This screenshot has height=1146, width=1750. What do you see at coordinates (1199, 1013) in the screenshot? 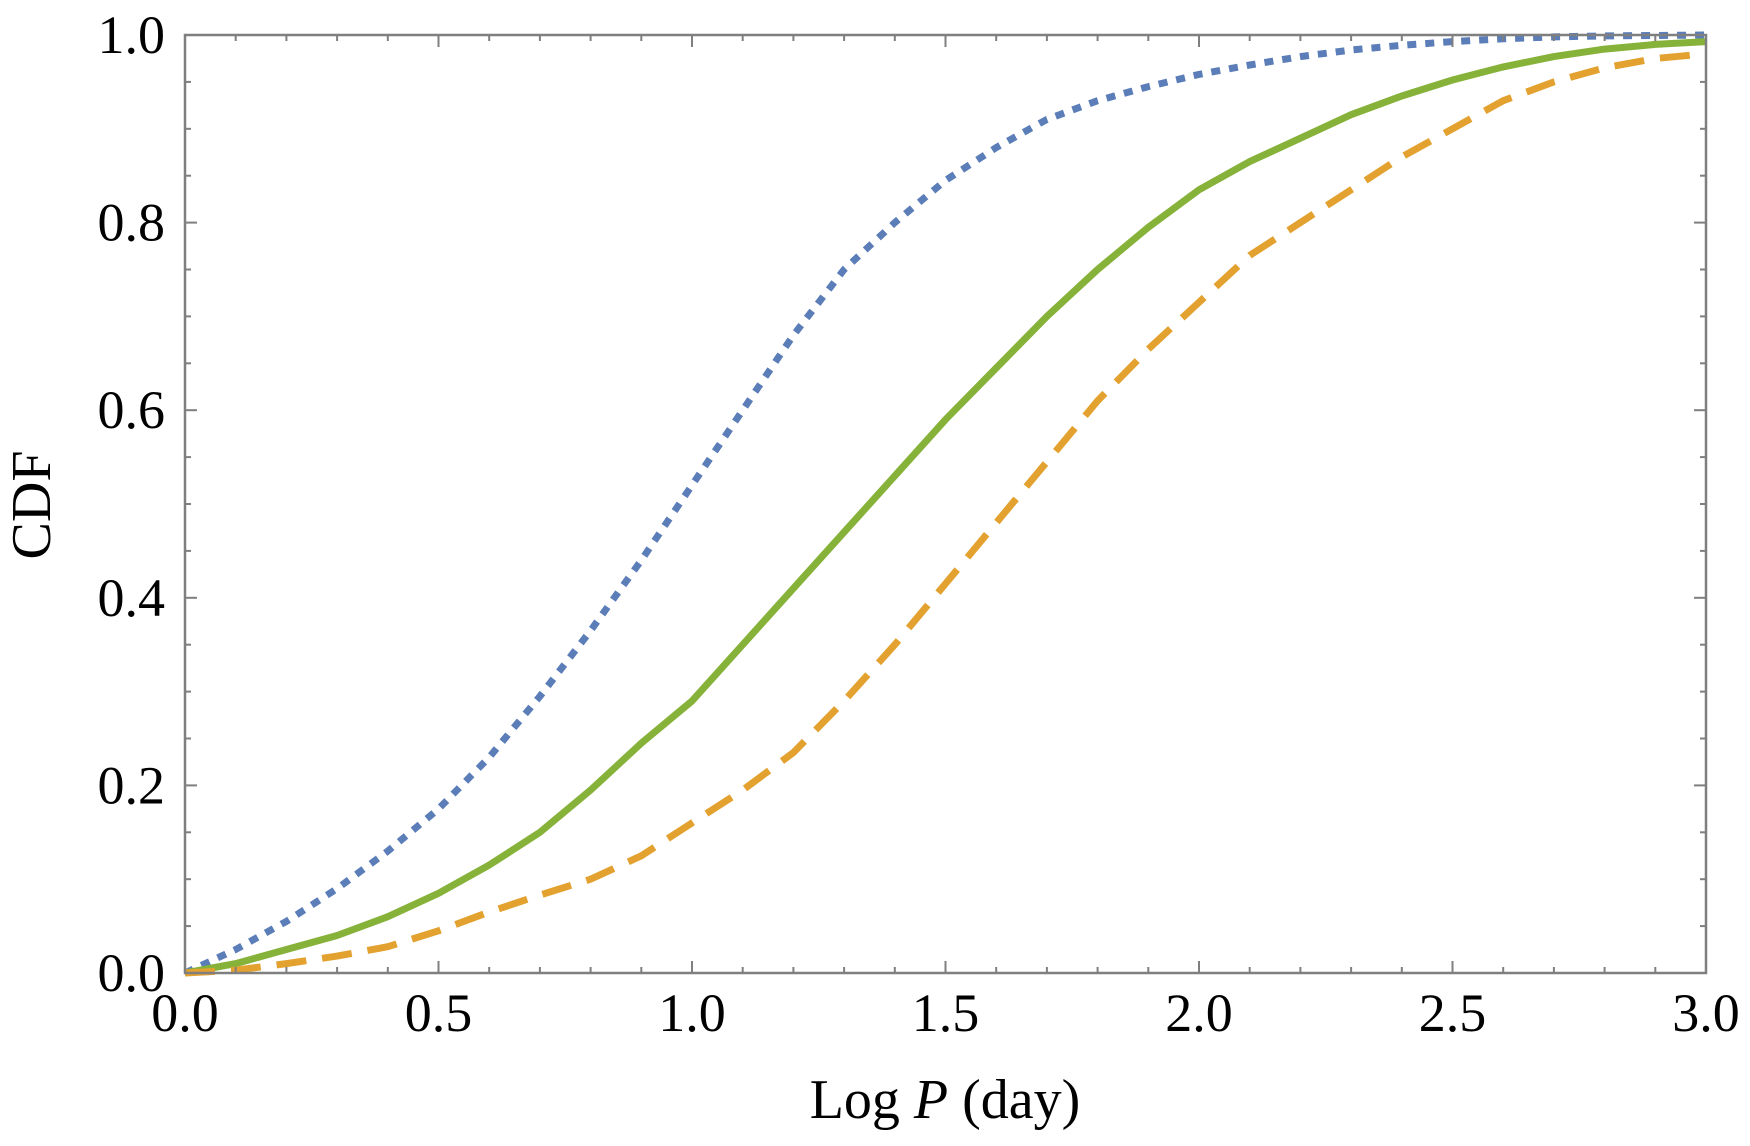
I see `x-tick-label: 2.0` at bounding box center [1199, 1013].